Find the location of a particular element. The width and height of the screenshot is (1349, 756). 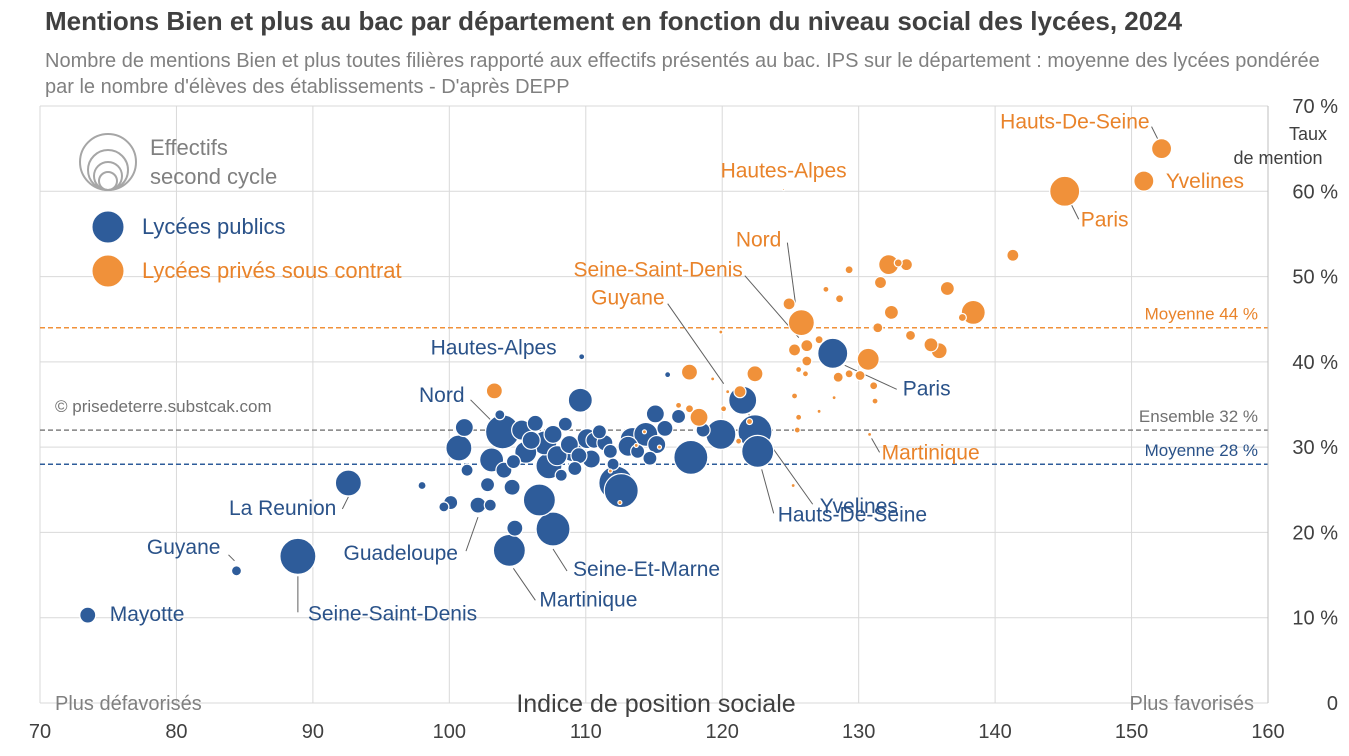

legend-public-label: Lycées publics is located at coordinates (213, 226).